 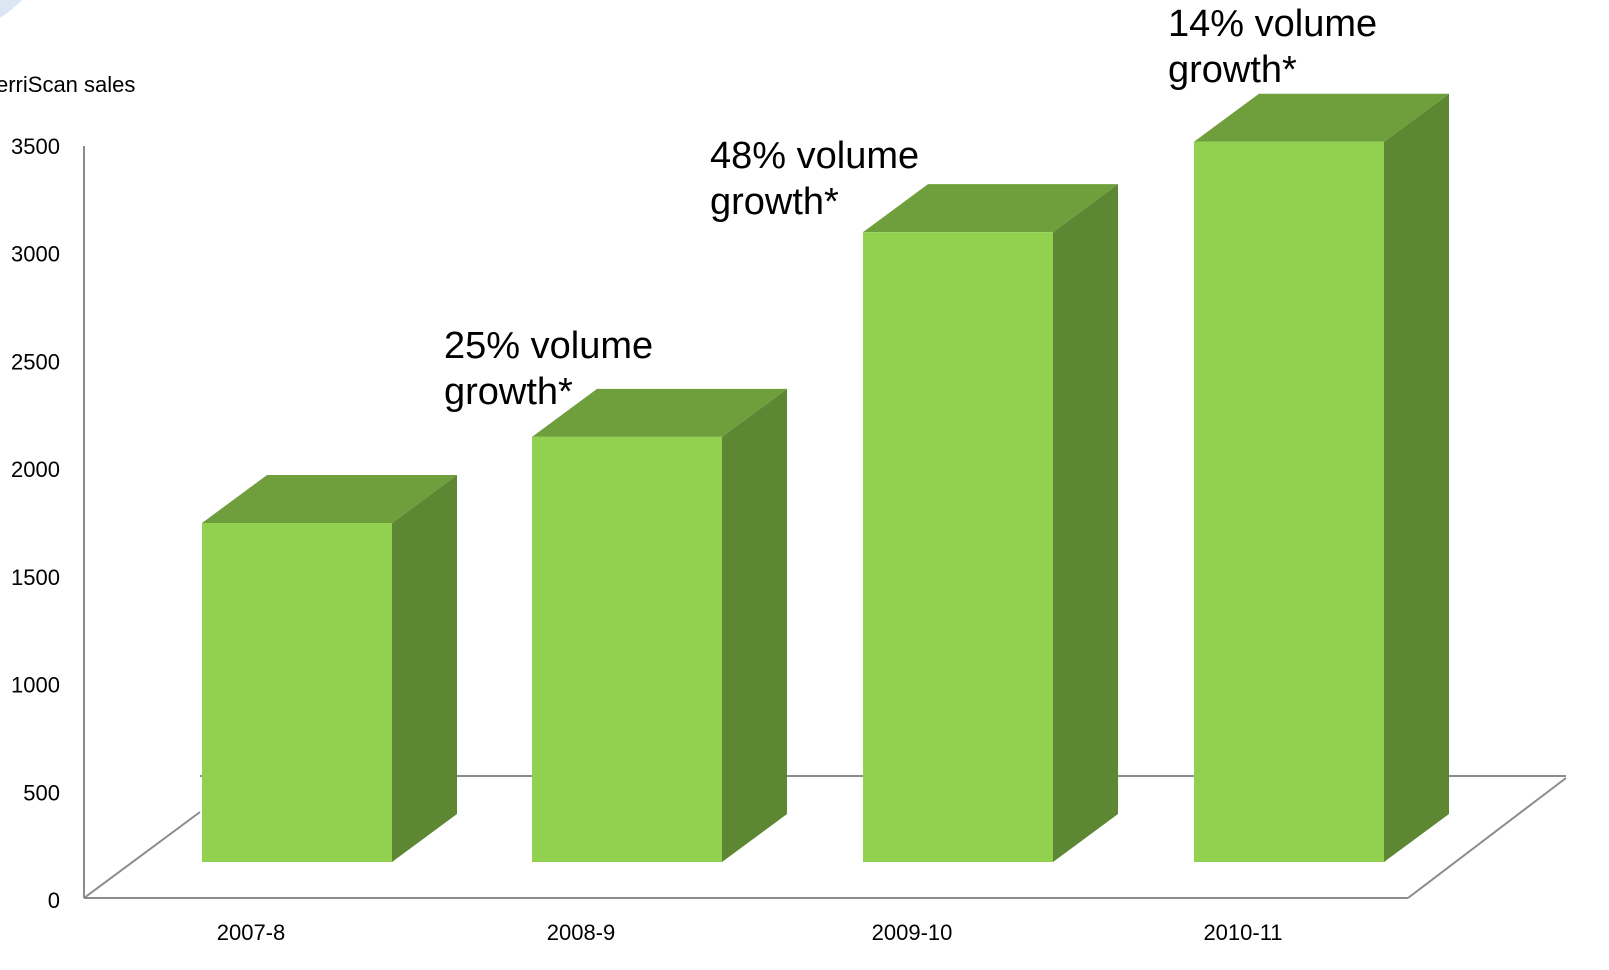 I want to click on y-tick-label: 3500, so click(x=35, y=146).